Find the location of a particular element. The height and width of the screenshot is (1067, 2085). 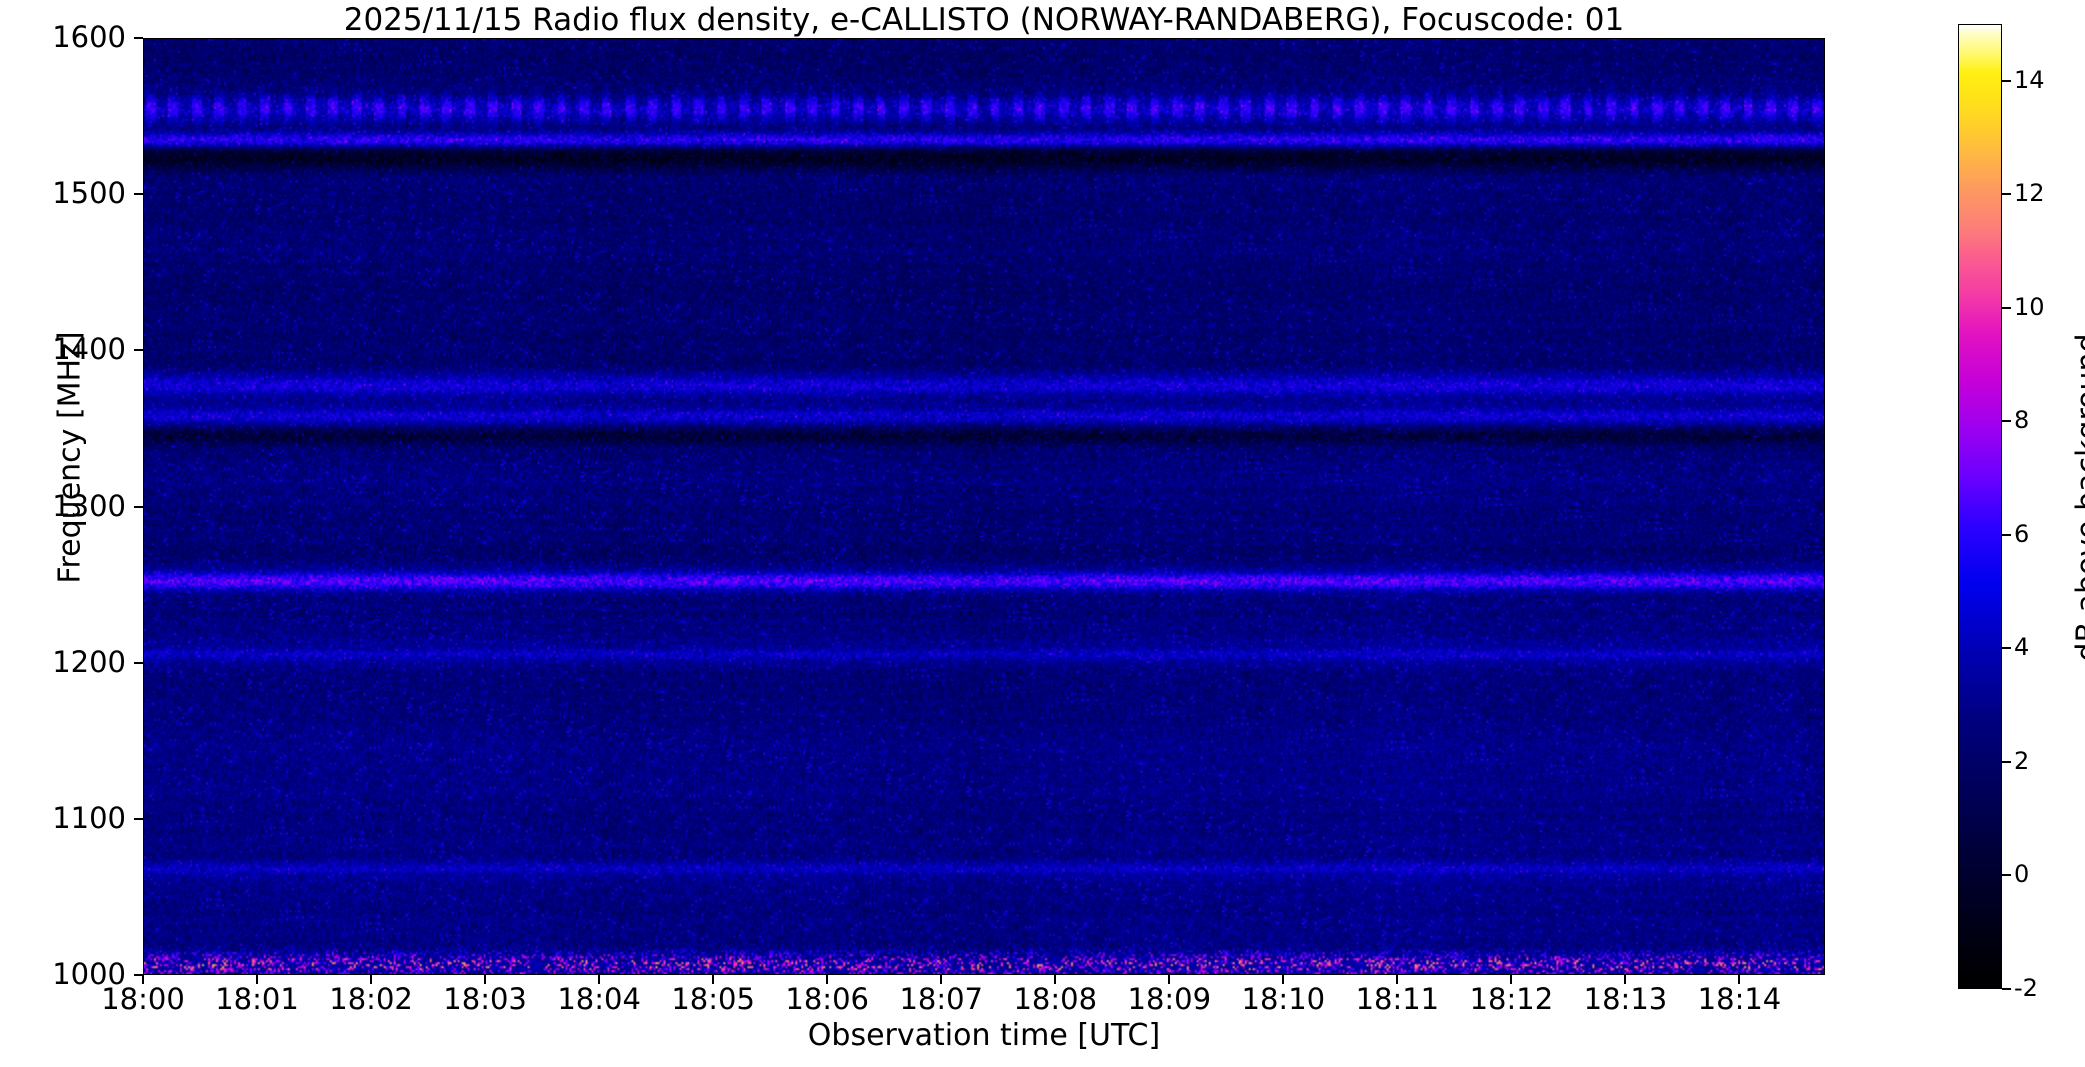

x-tick-label: 18:07 is located at coordinates (941, 999).